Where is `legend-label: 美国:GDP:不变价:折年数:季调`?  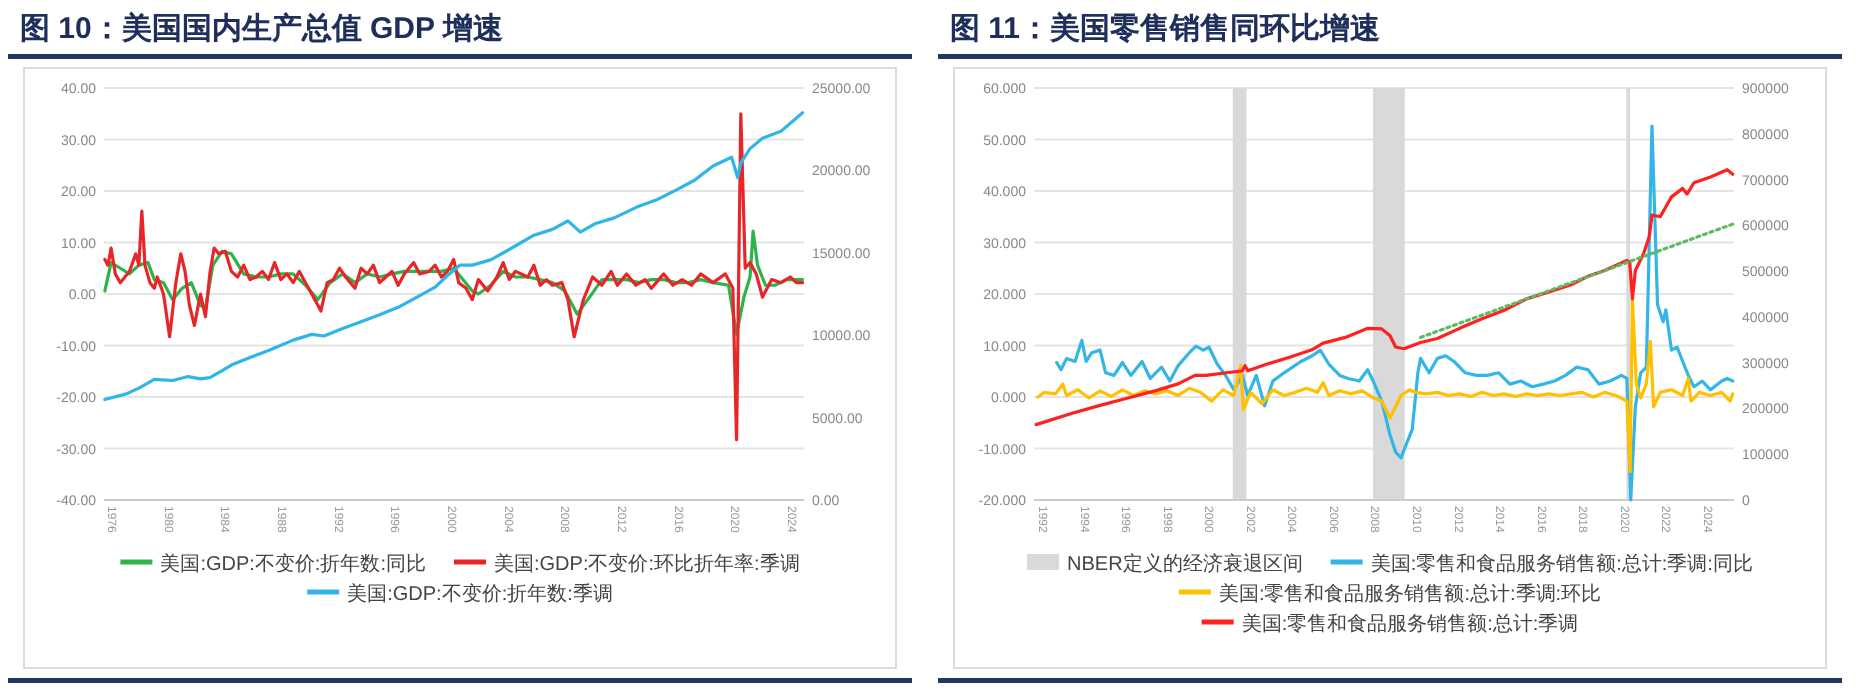
legend-label: 美国:GDP:不变价:折年数:季调 is located at coordinates (480, 594).